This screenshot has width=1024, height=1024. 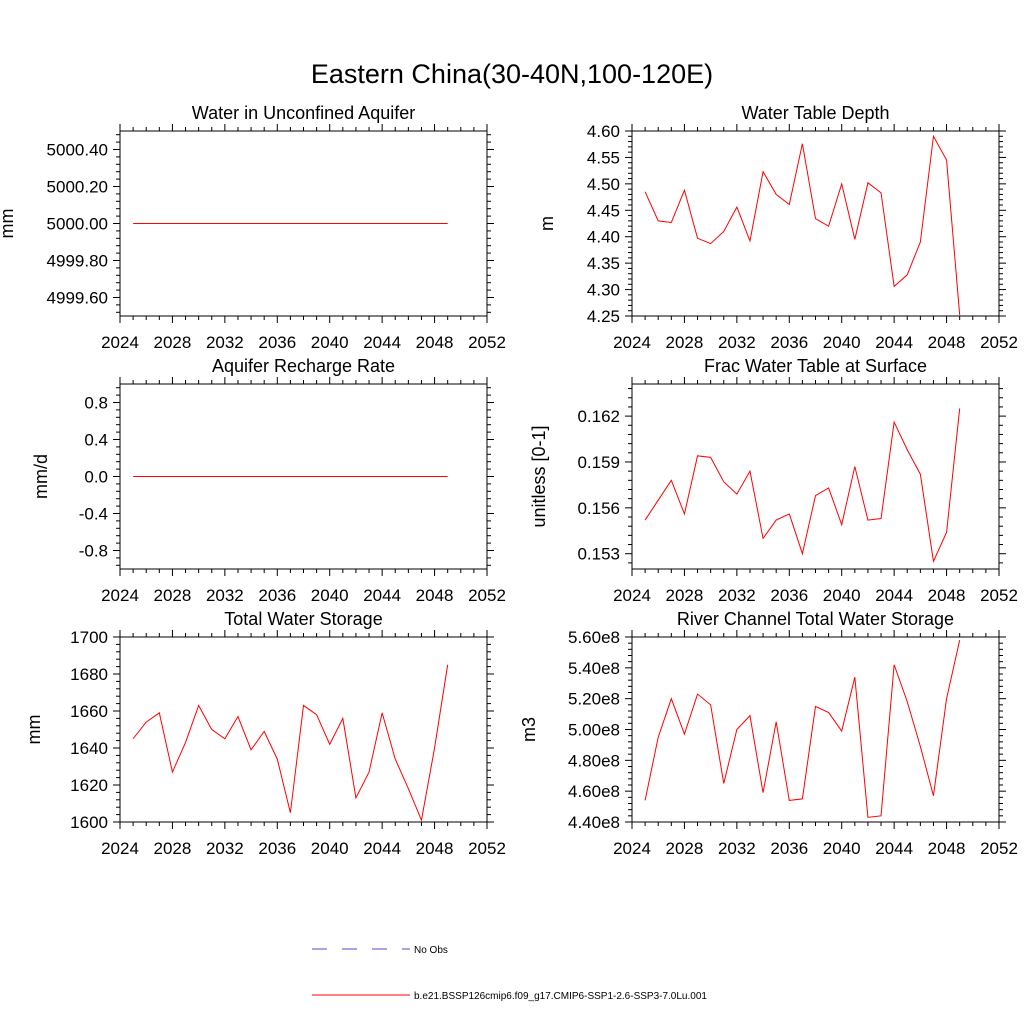 What do you see at coordinates (594, 791) in the screenshot?
I see `y-tick-label: 4.60e8` at bounding box center [594, 791].